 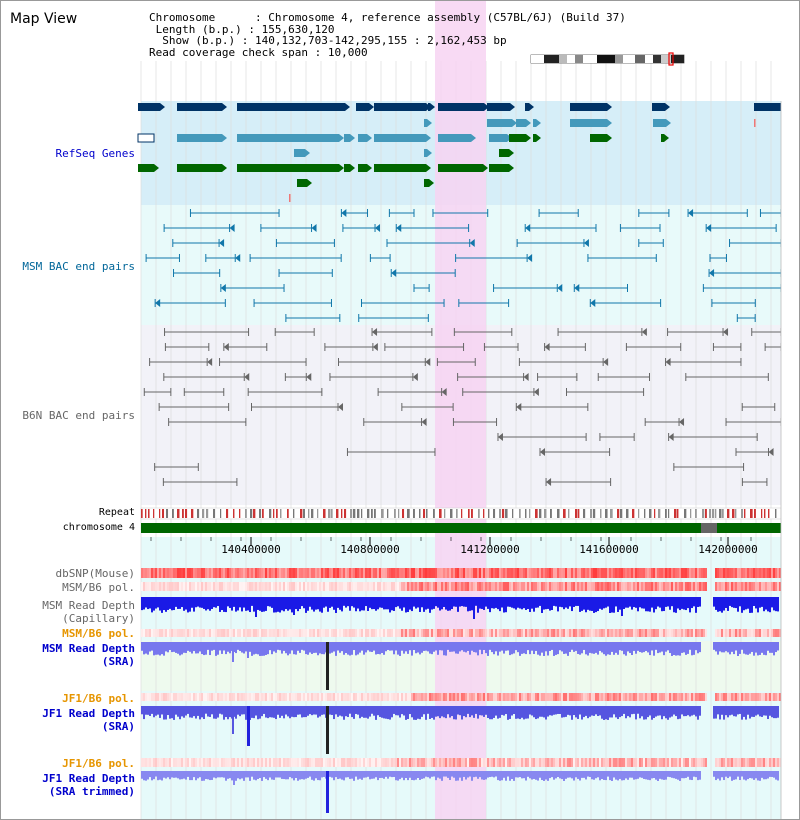 I want to click on track-label-chromosome: chromosome 4, so click(x=98, y=527).